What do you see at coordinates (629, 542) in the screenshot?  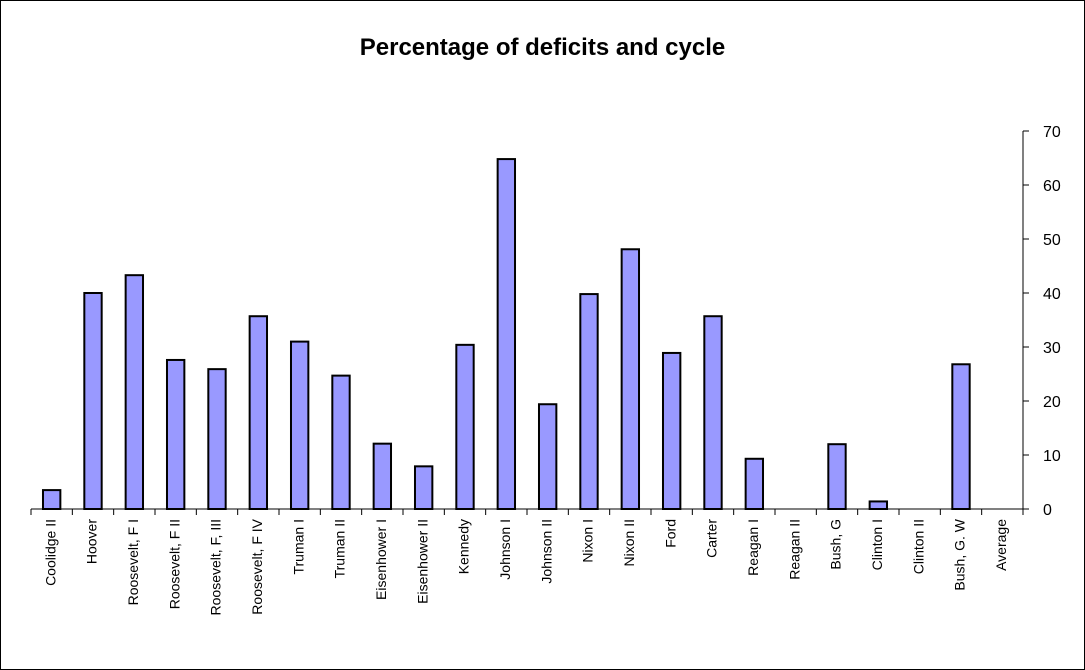 I see `category-label: Nixon II` at bounding box center [629, 542].